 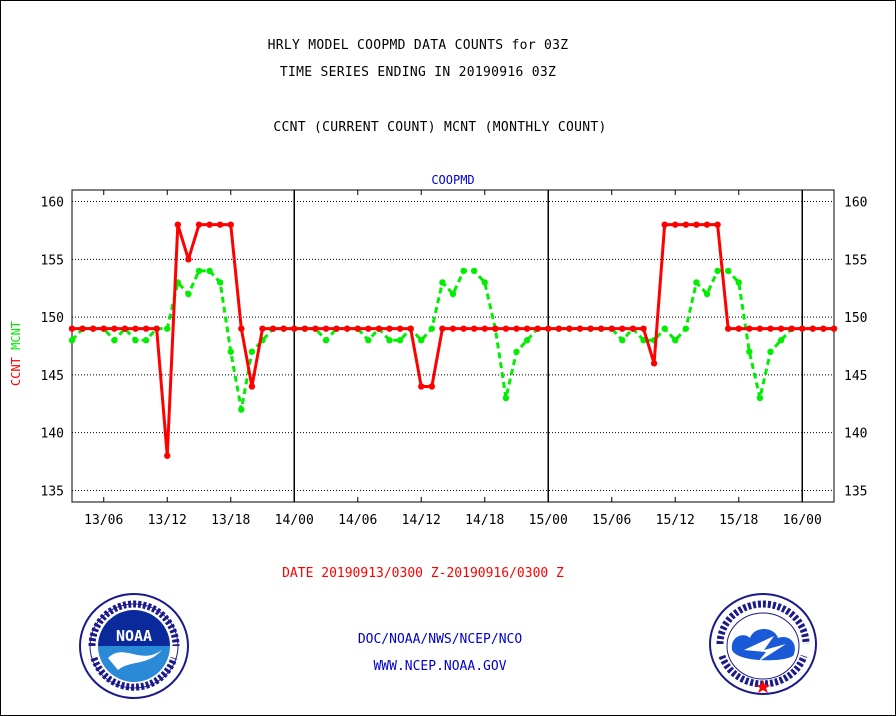 I want to click on y-axis-label: CCNT MCNT, so click(x=16, y=353).